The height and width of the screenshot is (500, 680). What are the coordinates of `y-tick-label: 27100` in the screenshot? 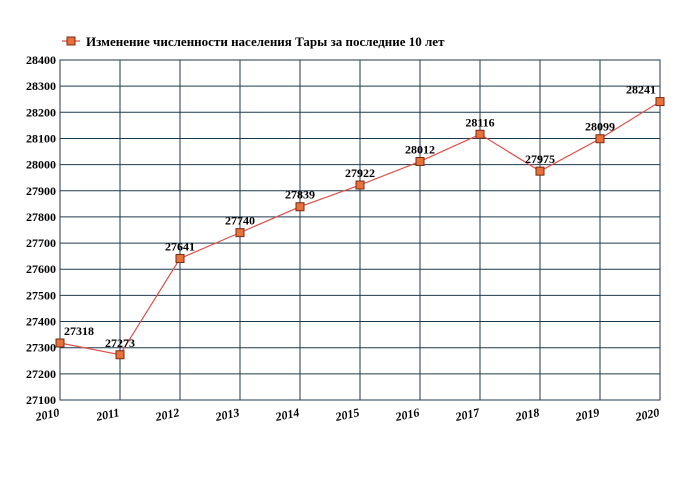 It's located at (41, 400).